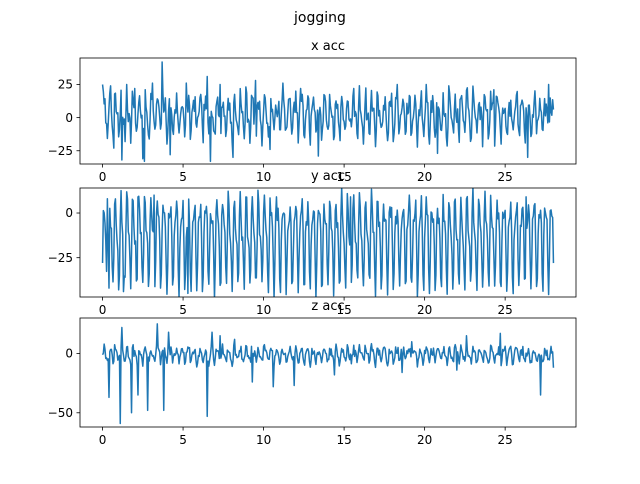 The image size is (640, 484). What do you see at coordinates (65, 85) in the screenshot?
I see `y-tick-label: 25` at bounding box center [65, 85].